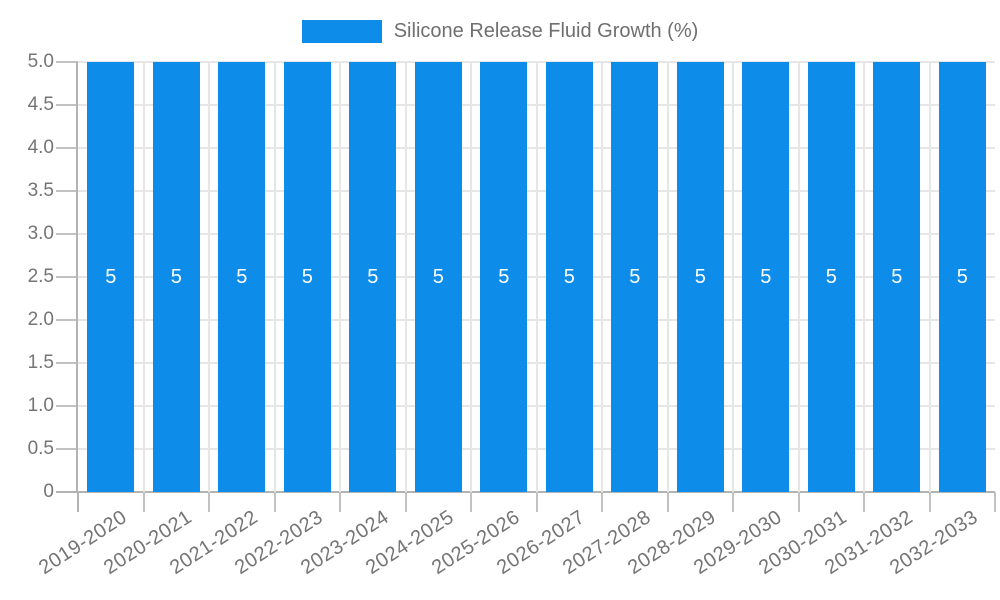  What do you see at coordinates (40, 448) in the screenshot?
I see `y-tick-label: 0.5` at bounding box center [40, 448].